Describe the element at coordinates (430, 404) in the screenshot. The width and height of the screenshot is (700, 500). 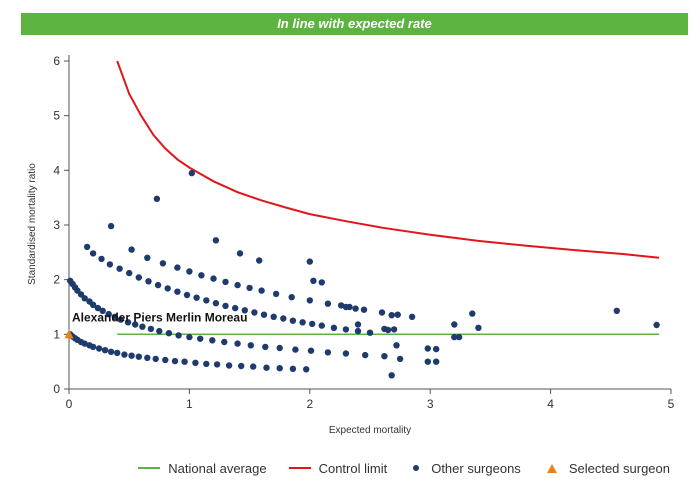
I see `x-tick-label: 3` at that location.